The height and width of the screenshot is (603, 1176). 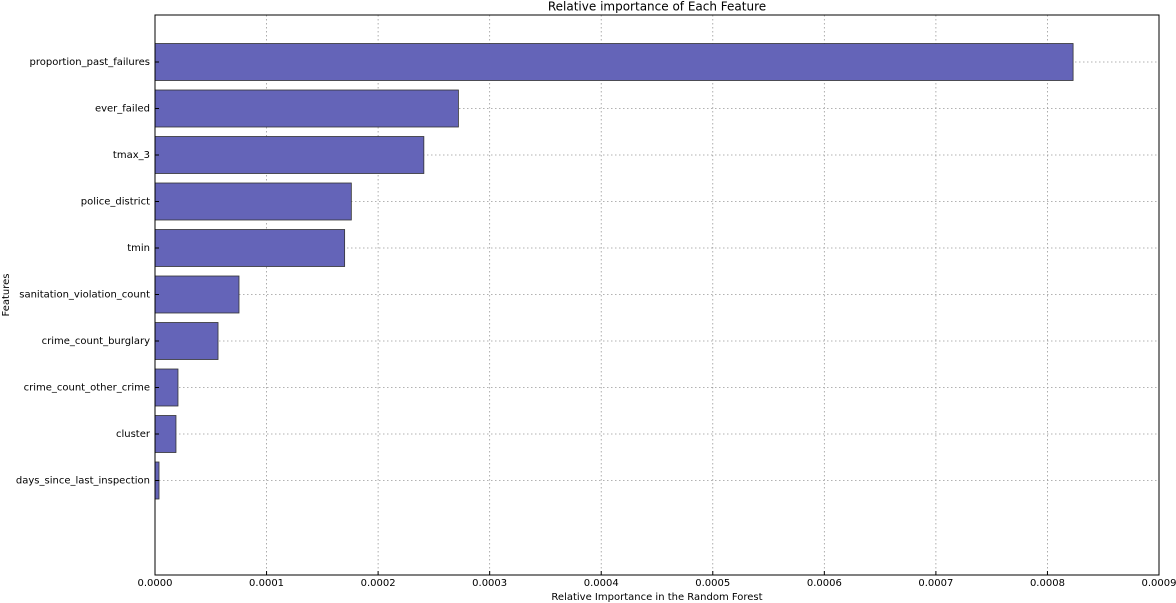 I want to click on chart-title: Relative importance of Each Feature, so click(x=657, y=7).